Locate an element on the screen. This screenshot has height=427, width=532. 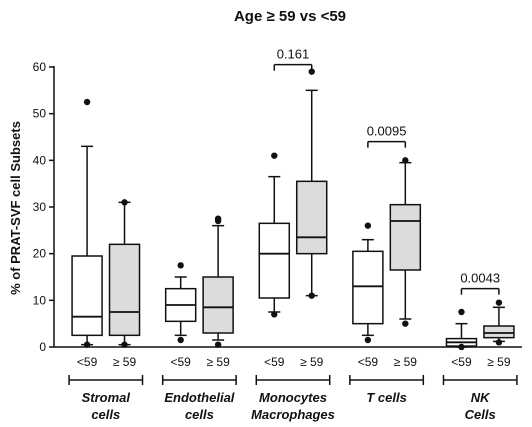
y-tick-label: 50 is located at coordinates (40, 114).